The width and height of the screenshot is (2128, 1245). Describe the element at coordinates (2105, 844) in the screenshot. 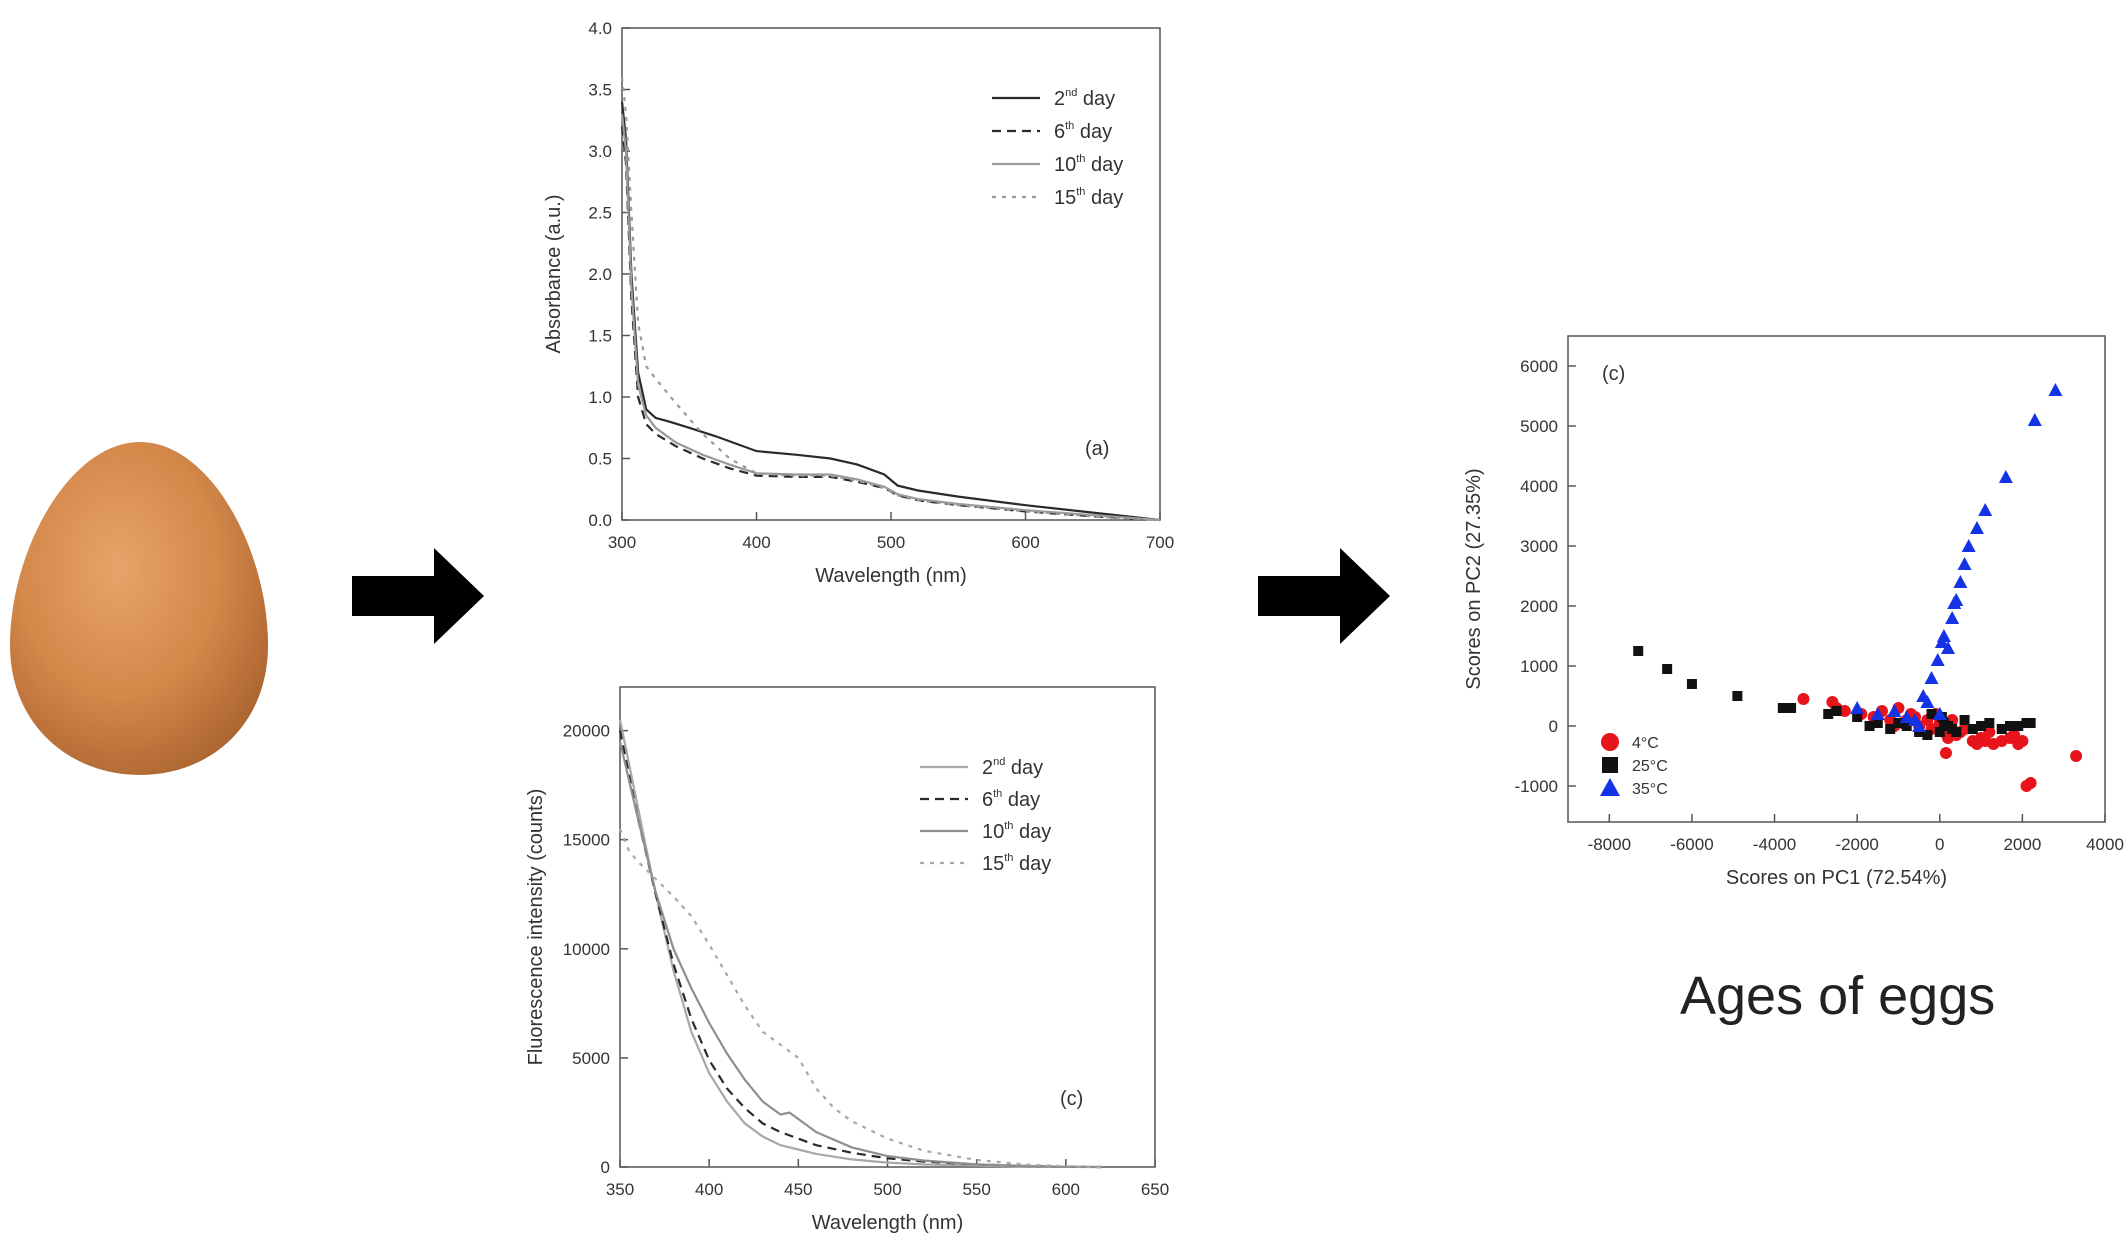

I see `x-tick-label: 4000` at that location.